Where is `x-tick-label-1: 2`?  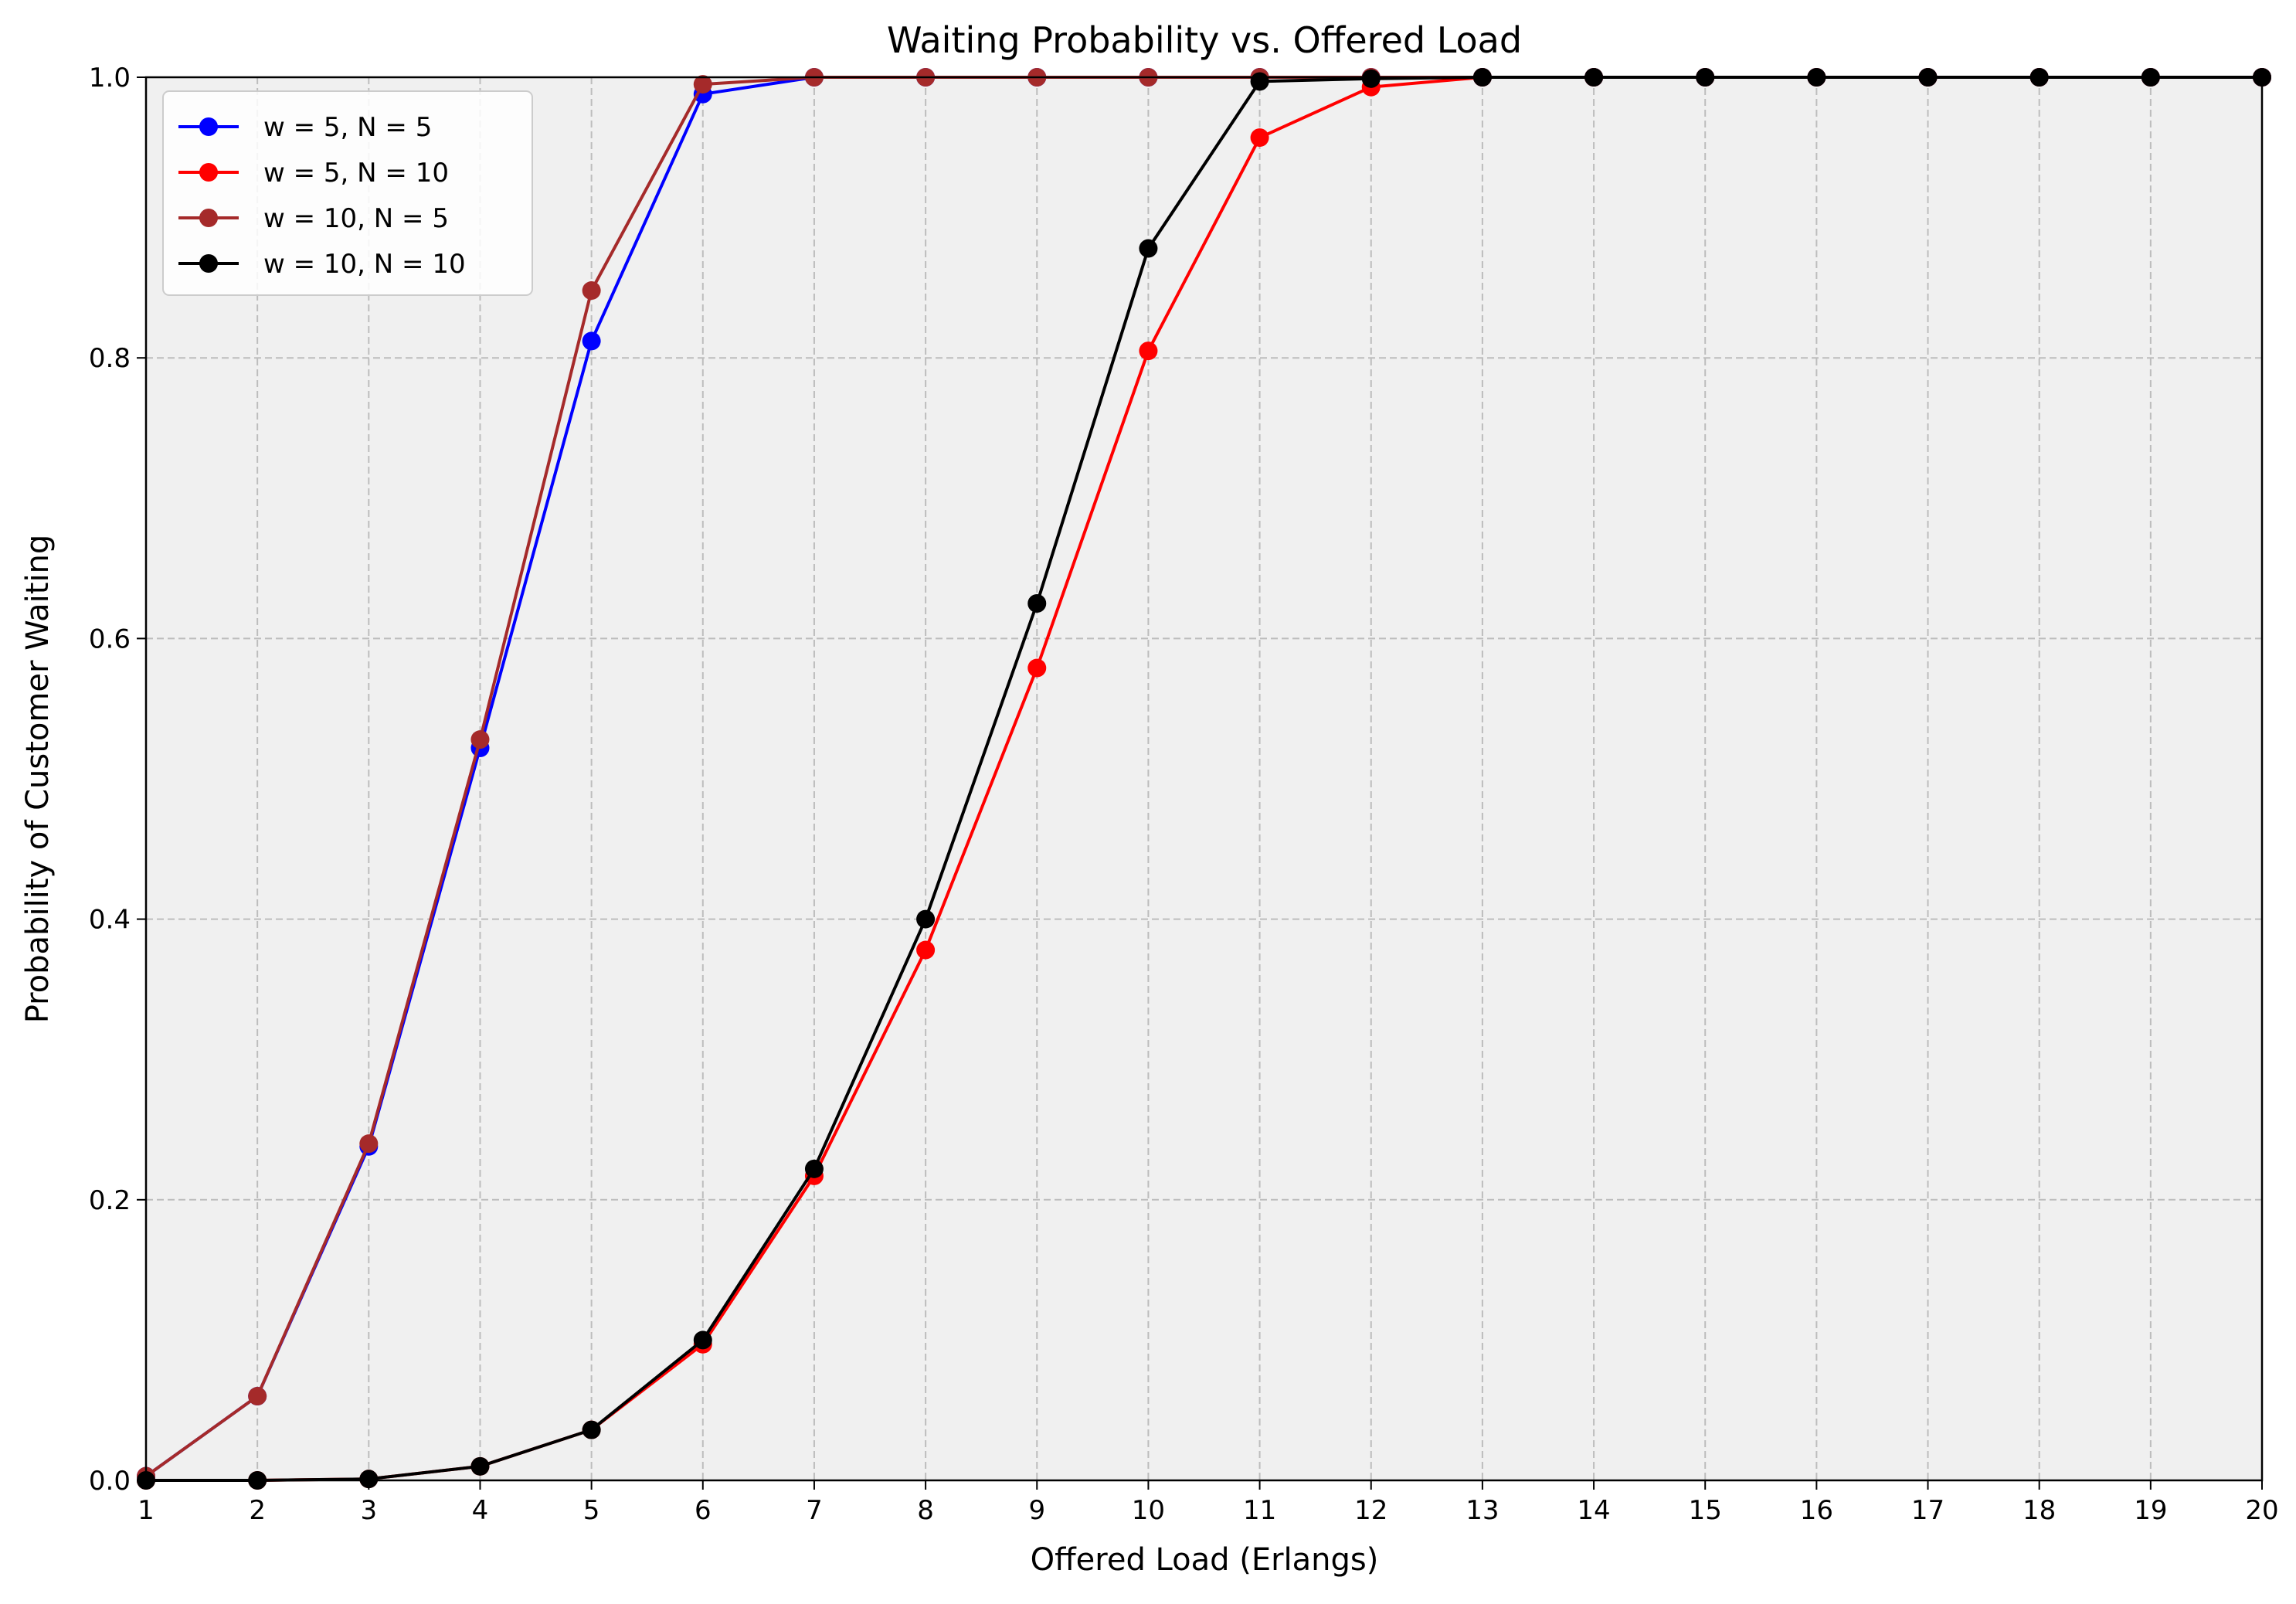 x-tick-label-1: 2 is located at coordinates (257, 1511).